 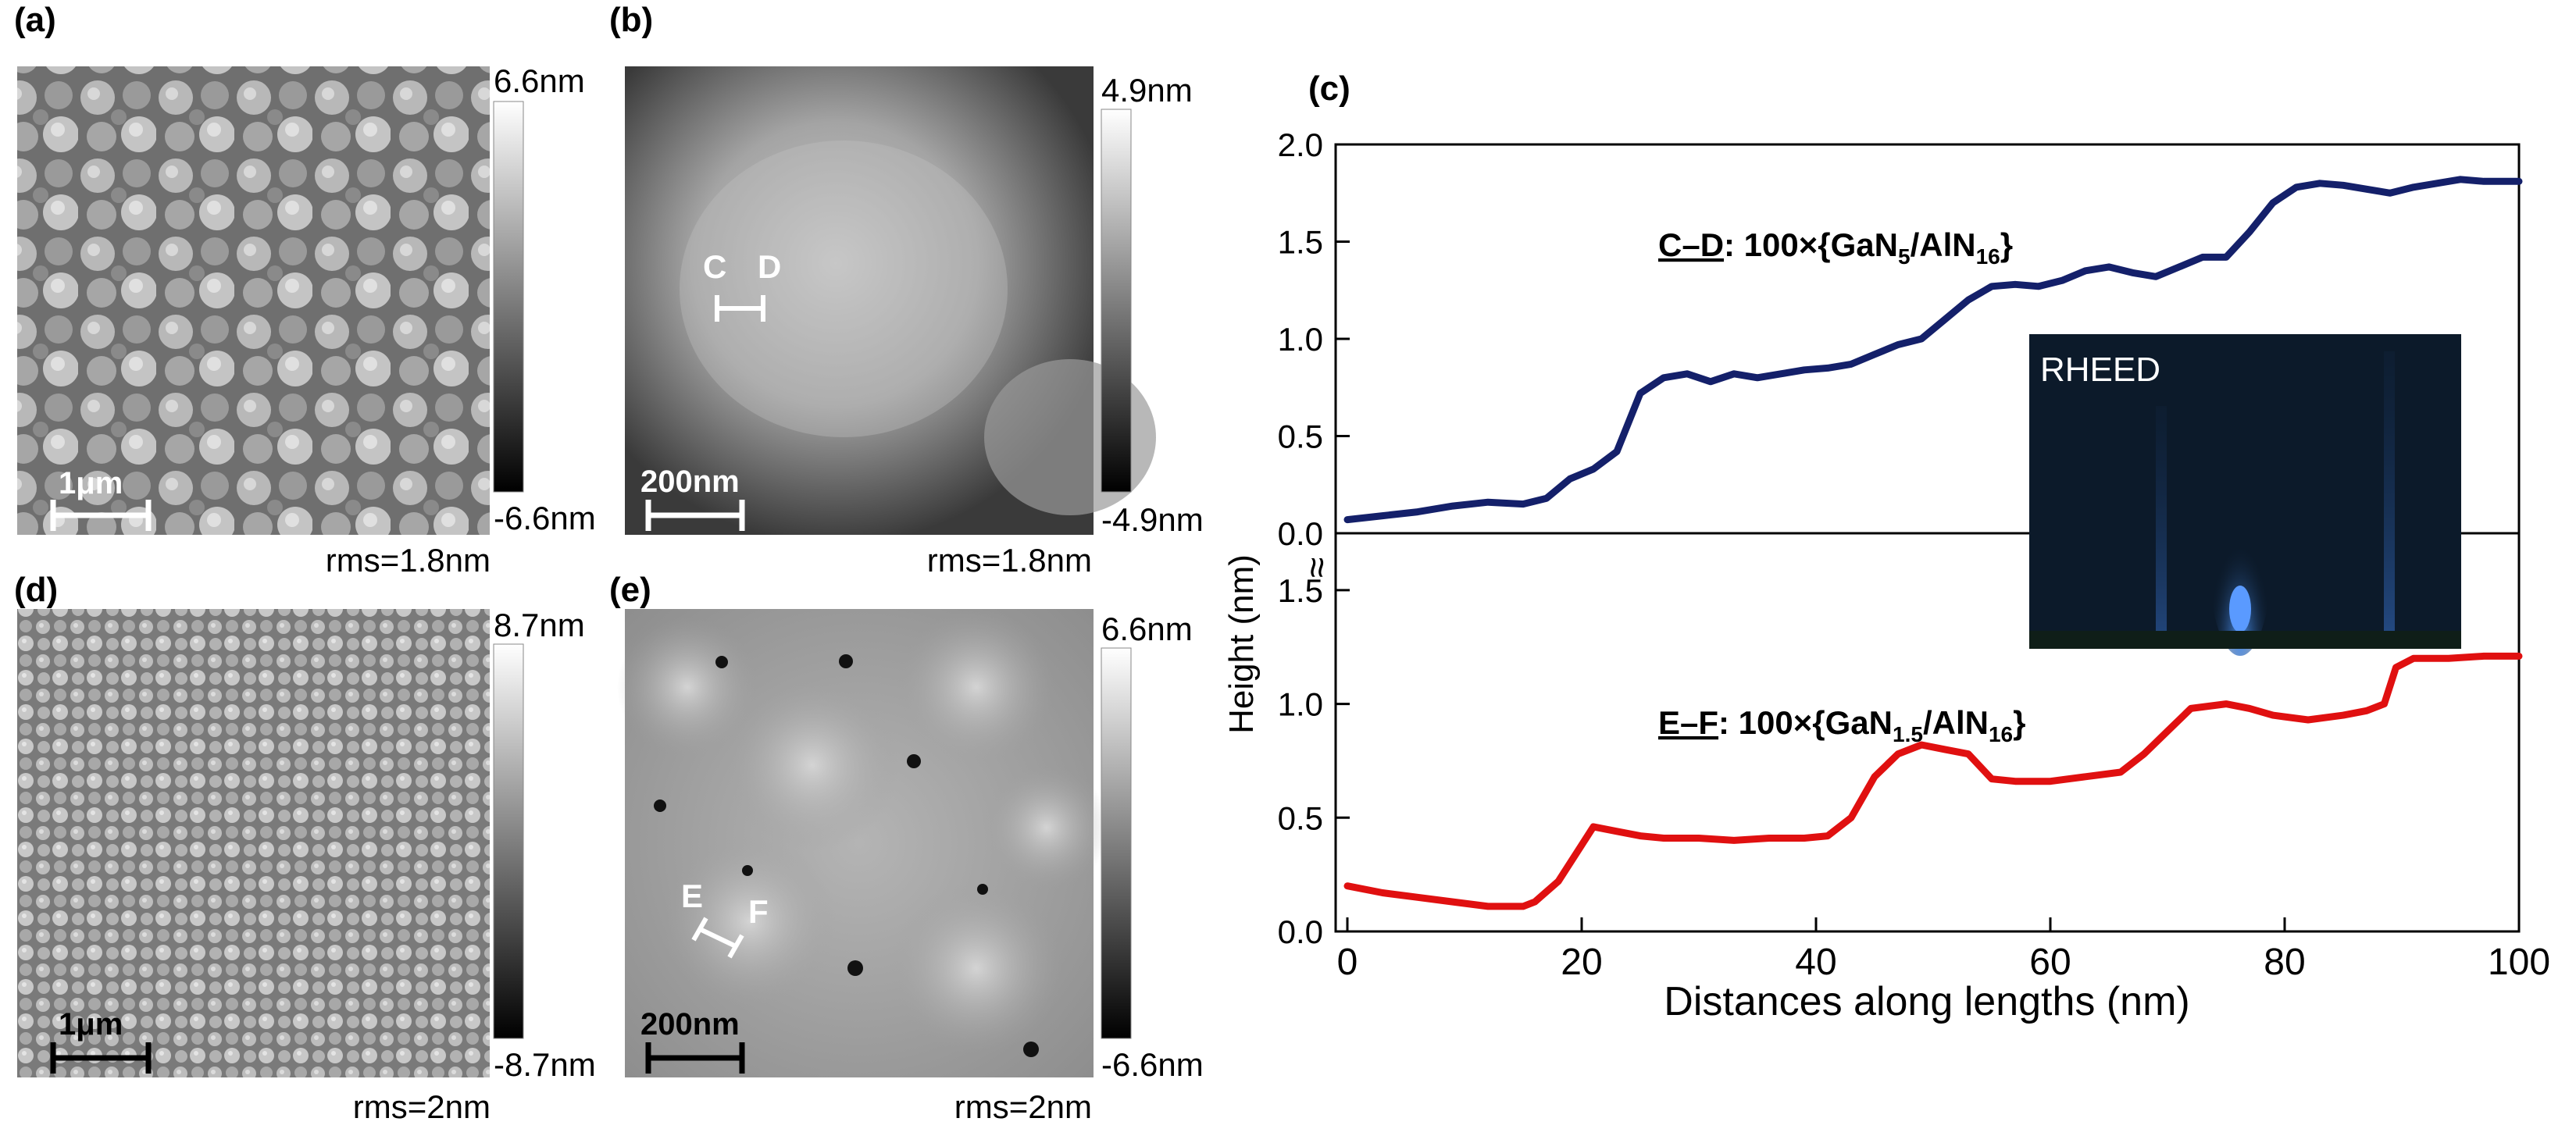 What do you see at coordinates (690, 1024) in the screenshot?
I see `panel-e-scale-label: 200nm` at bounding box center [690, 1024].